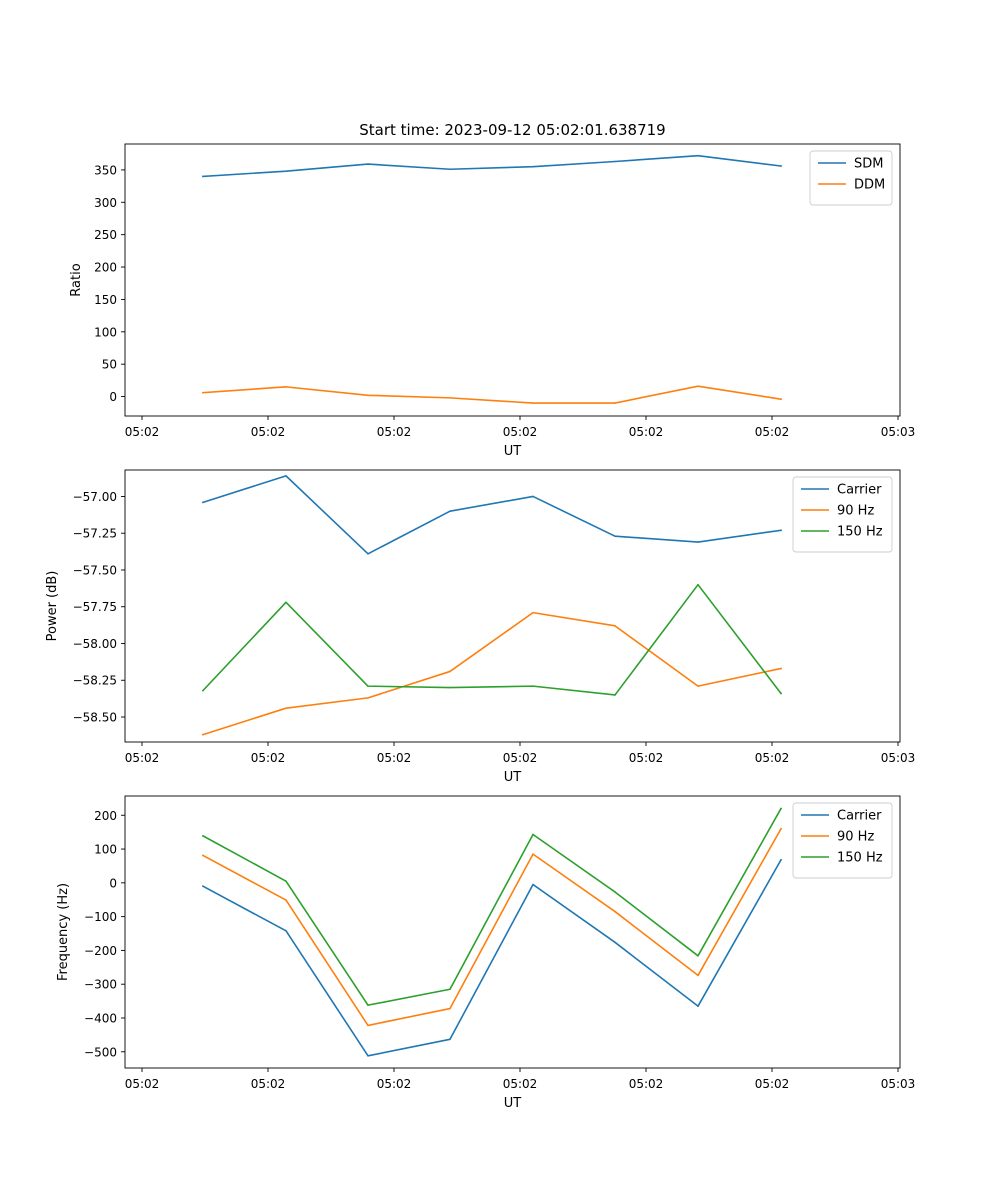 This screenshot has height=1200, width=1000. I want to click on y-tick-label: 350, so click(105, 170).